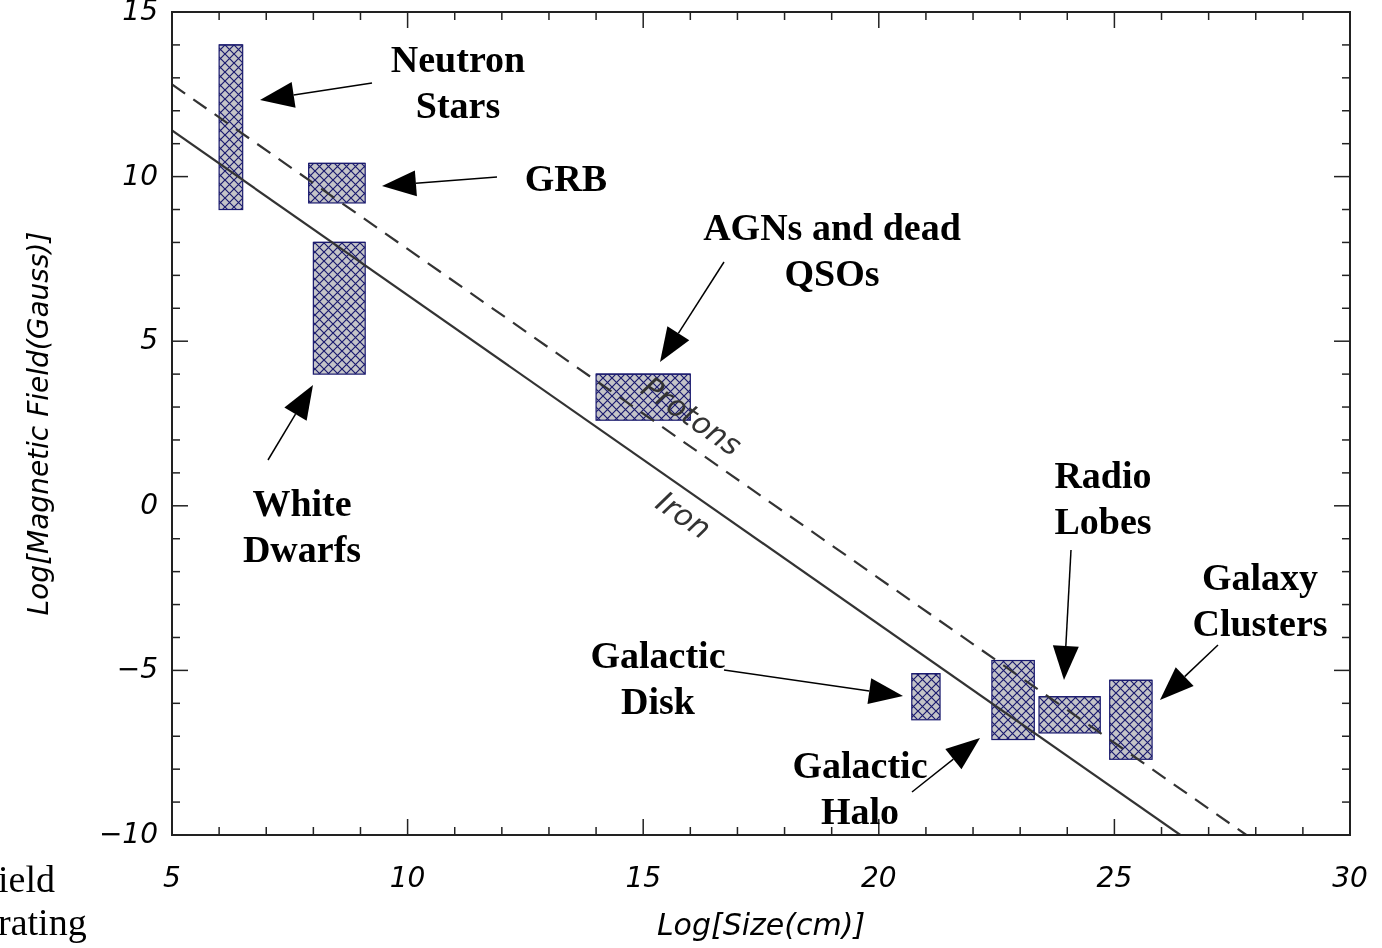 Image resolution: width=1382 pixels, height=948 pixels. I want to click on annotation: White Dwarfs, so click(302, 526).